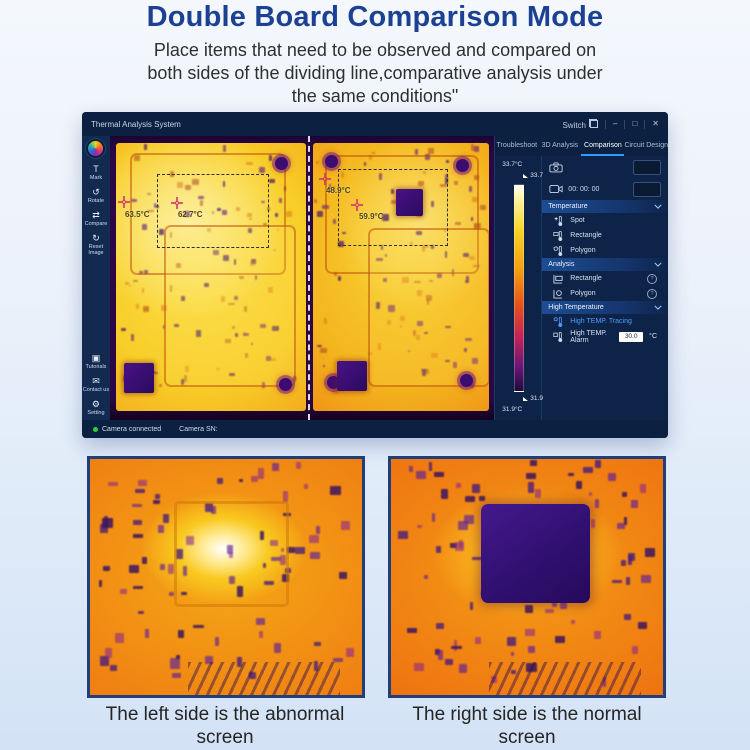 The image size is (750, 750). Describe the element at coordinates (225, 726) in the screenshot. I see `left-caption: The left side is the abnormal screen` at that location.